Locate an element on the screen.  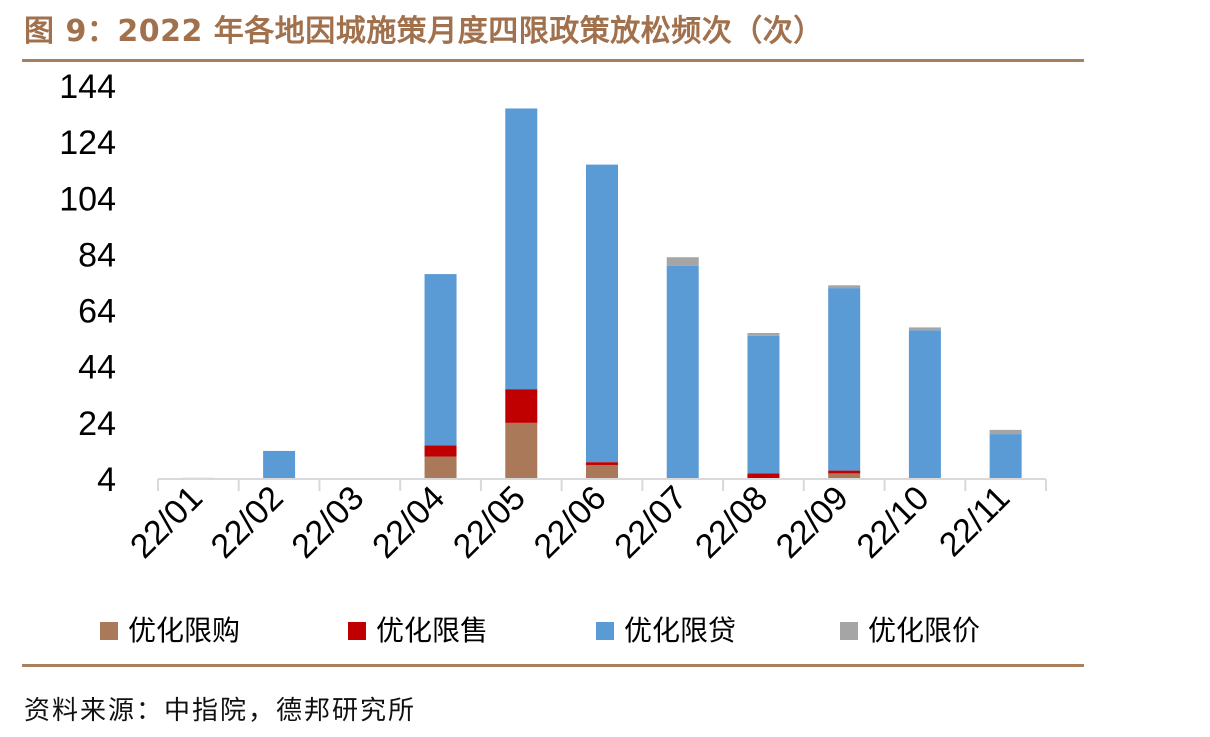
bar-segment-22-04-s2 is located at coordinates (440, 360).